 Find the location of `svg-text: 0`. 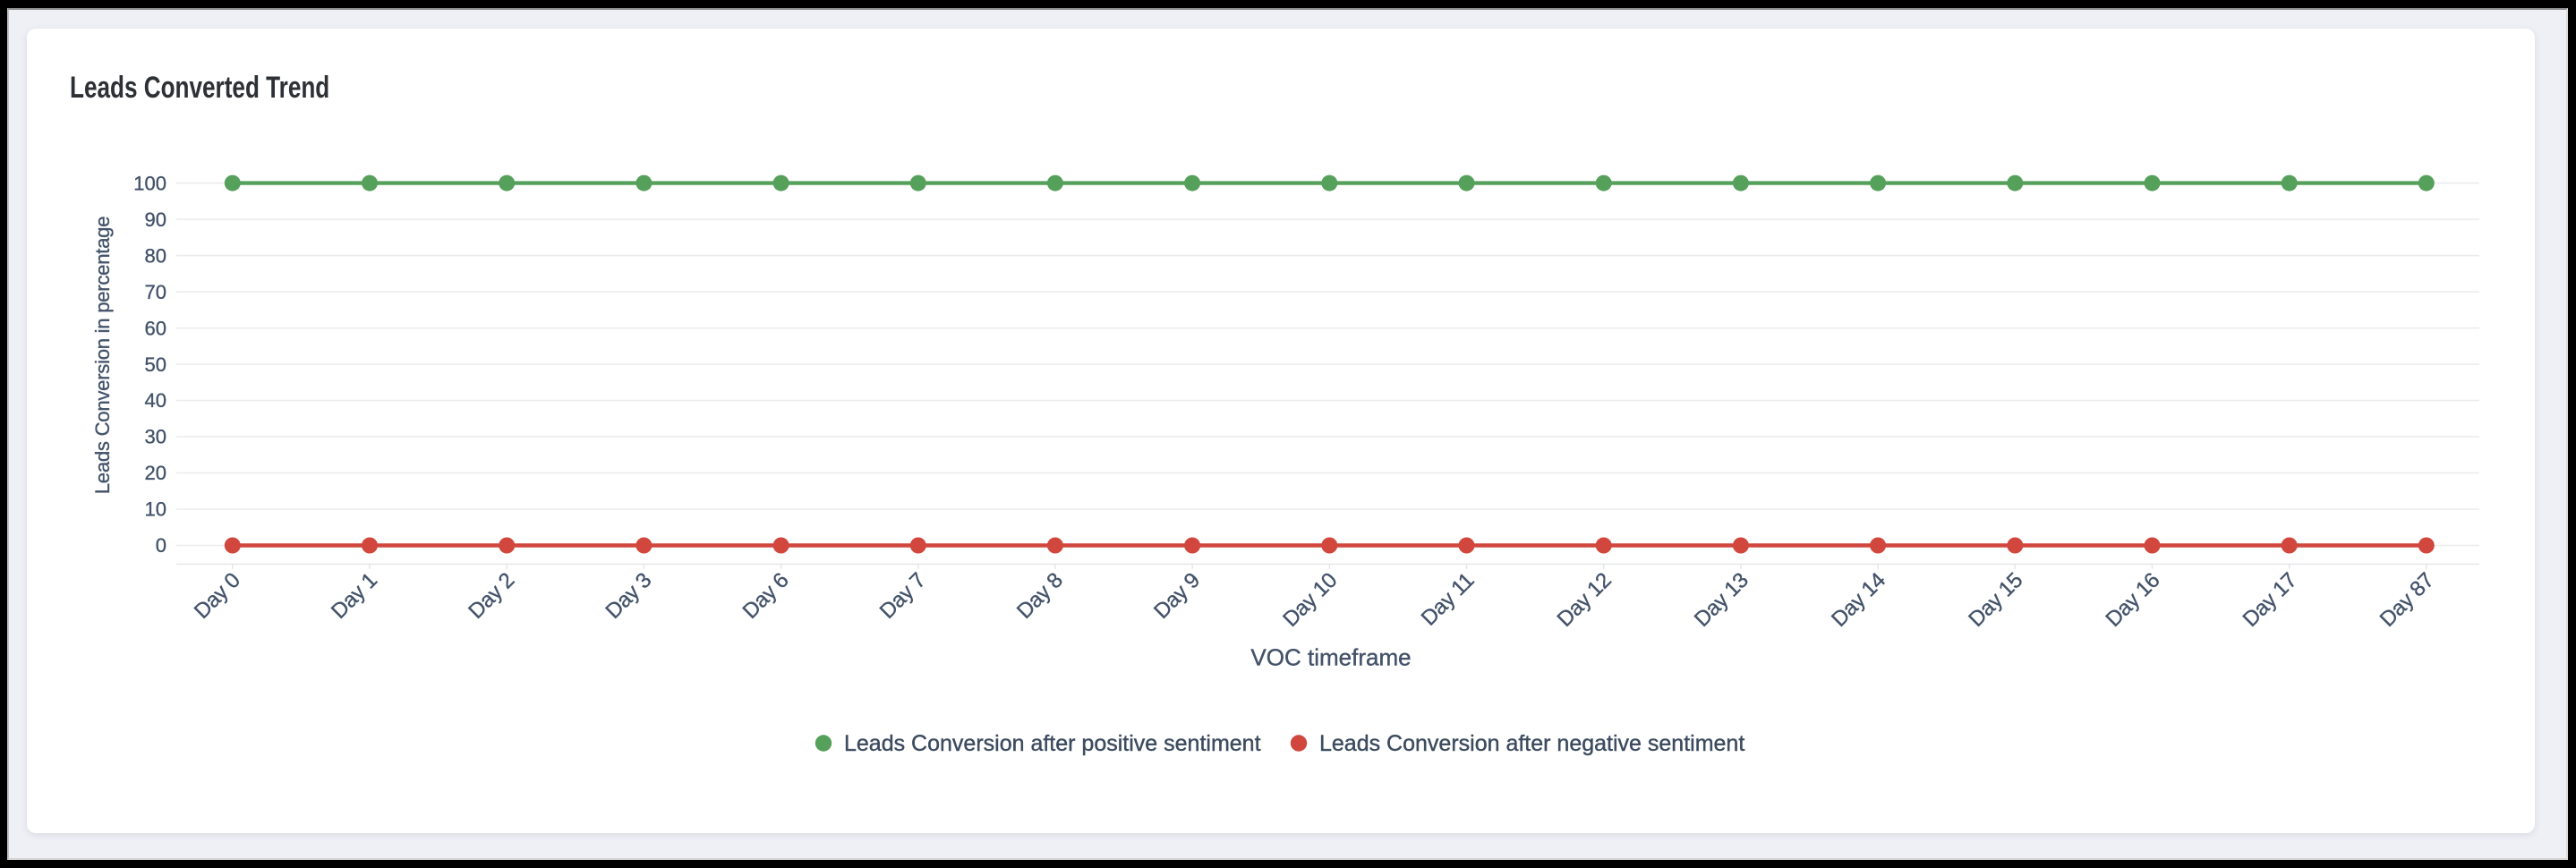

svg-text: 0 is located at coordinates (161, 545).